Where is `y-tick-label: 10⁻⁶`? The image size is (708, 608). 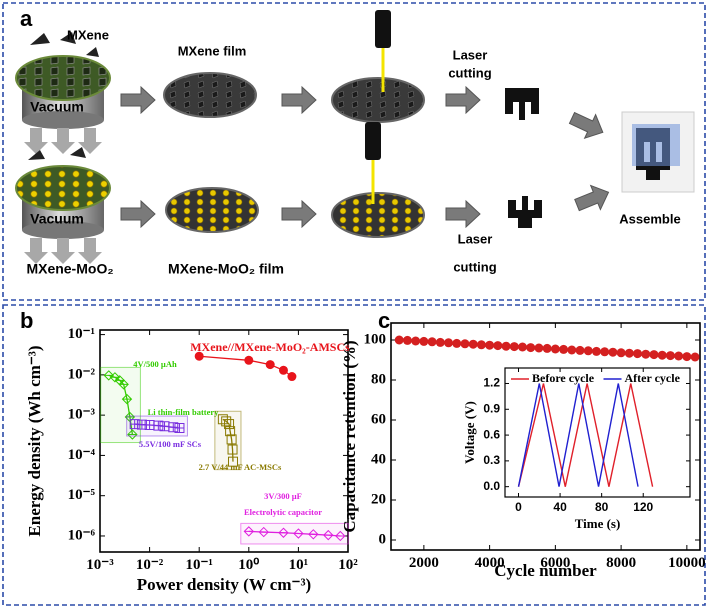
y-tick-label: 10⁻⁶ is located at coordinates (82, 535).